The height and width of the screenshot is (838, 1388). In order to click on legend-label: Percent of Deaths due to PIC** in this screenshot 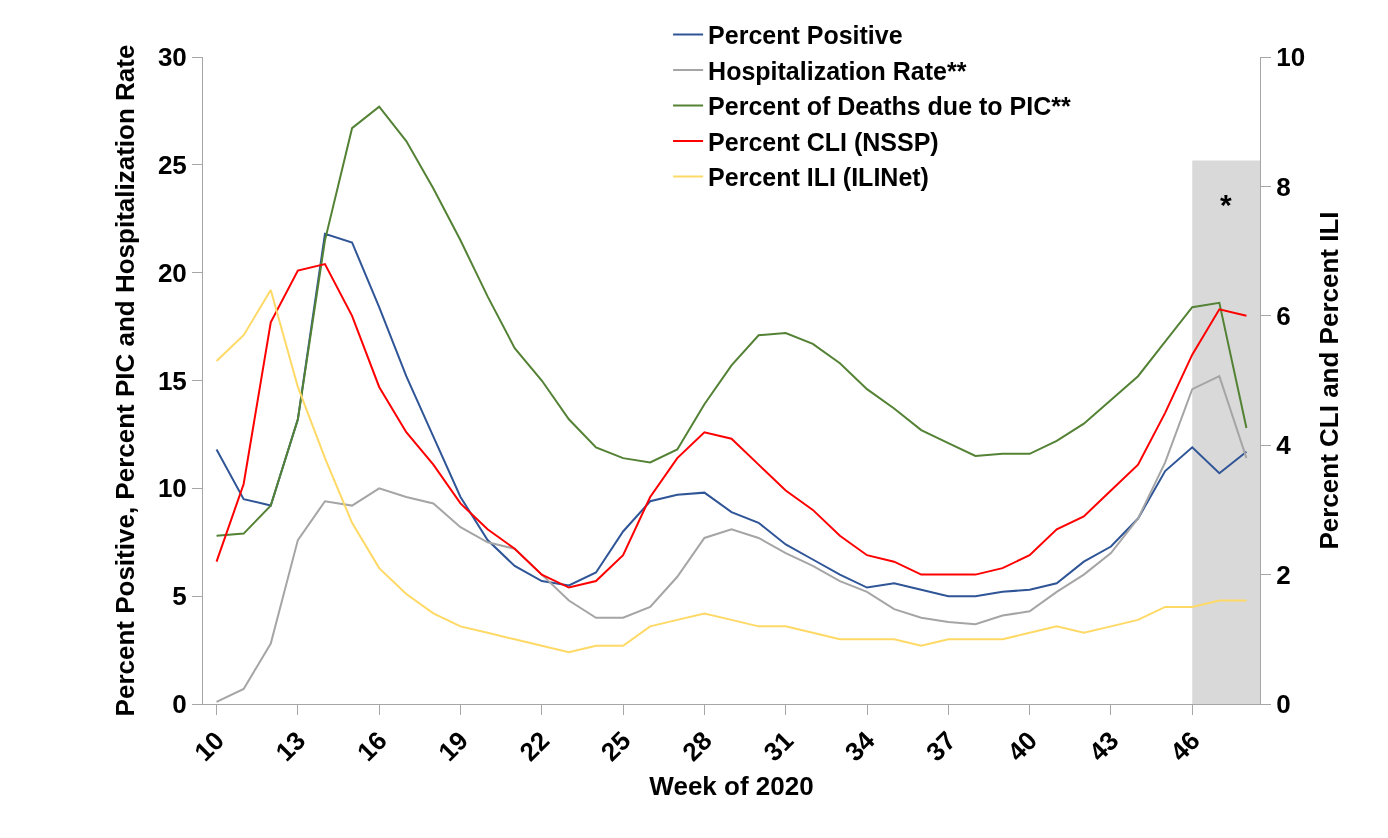, I will do `click(889, 106)`.